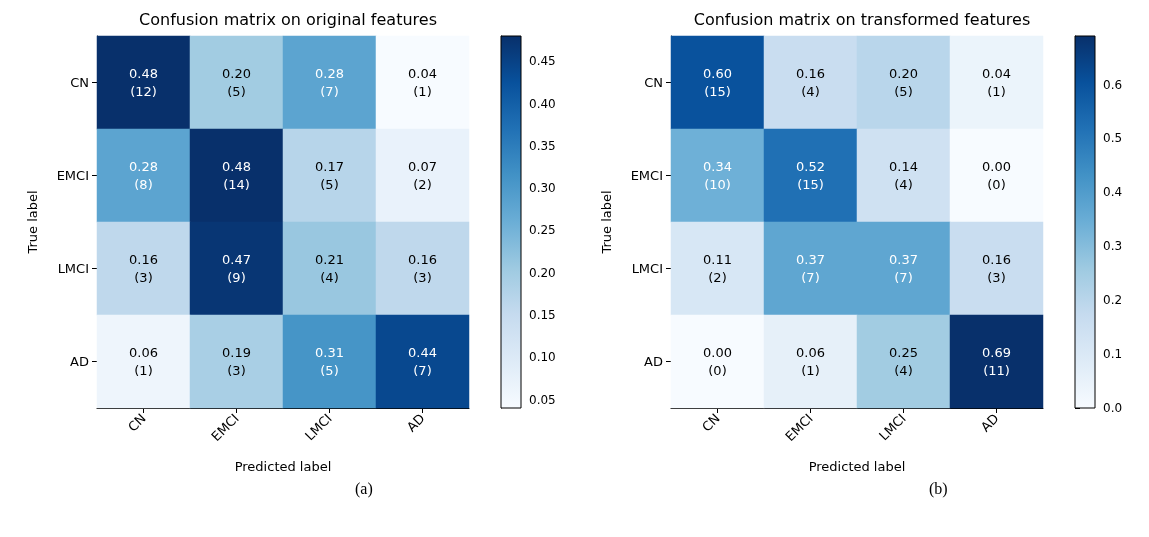 This screenshot has height=537, width=1149. What do you see at coordinates (288, 19) in the screenshot?
I see `chart-title: Confusion matrix on original features` at bounding box center [288, 19].